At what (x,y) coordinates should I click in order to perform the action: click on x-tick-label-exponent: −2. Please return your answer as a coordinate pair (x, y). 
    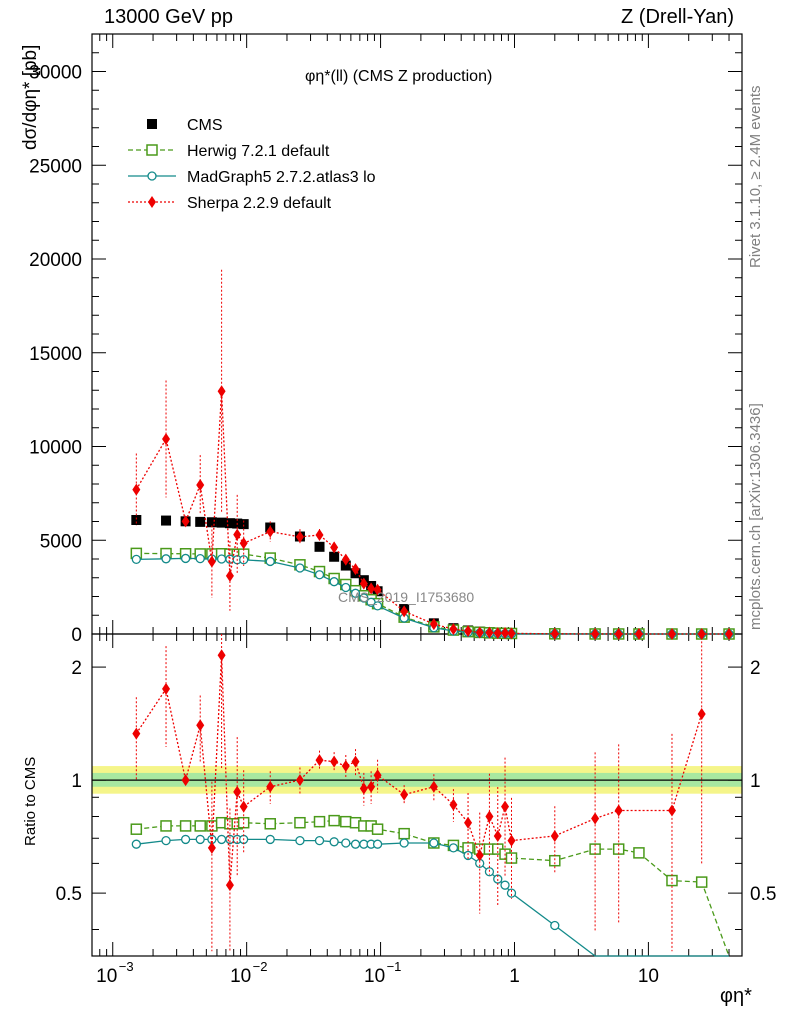
    Looking at the image, I should click on (260, 966).